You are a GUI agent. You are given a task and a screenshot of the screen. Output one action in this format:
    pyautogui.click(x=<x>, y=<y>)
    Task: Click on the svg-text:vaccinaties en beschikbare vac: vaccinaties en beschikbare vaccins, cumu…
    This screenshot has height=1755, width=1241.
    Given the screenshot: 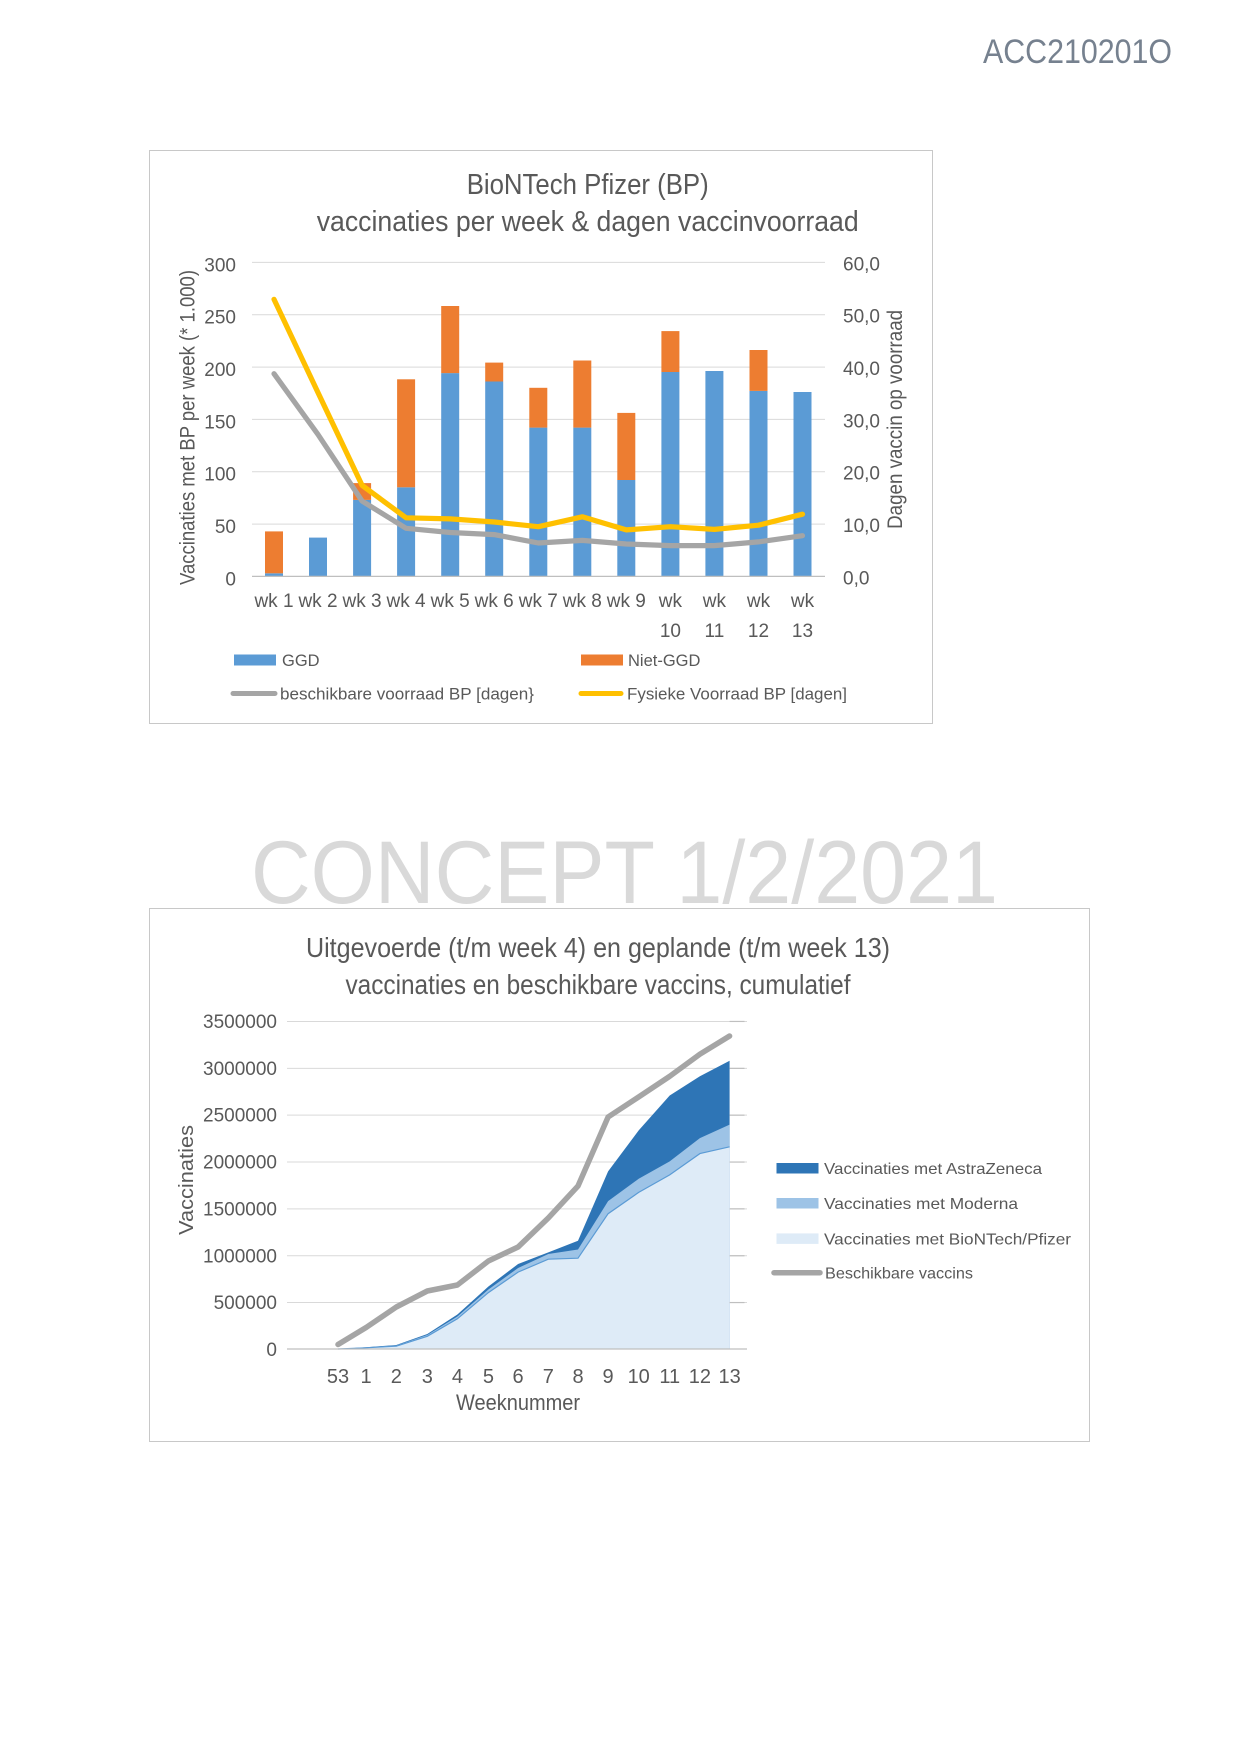 What is the action you would take?
    pyautogui.click(x=598, y=984)
    